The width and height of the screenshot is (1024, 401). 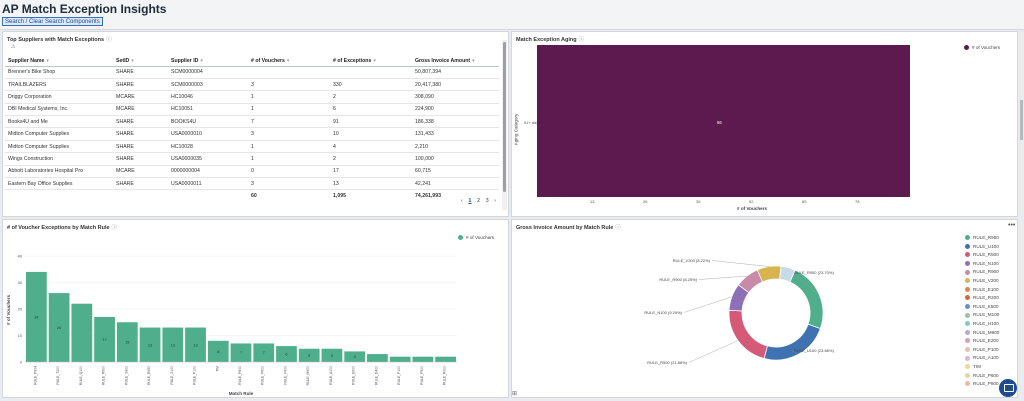 What do you see at coordinates (982, 272) in the screenshot?
I see `legend-item: RULE_R900` at bounding box center [982, 272].